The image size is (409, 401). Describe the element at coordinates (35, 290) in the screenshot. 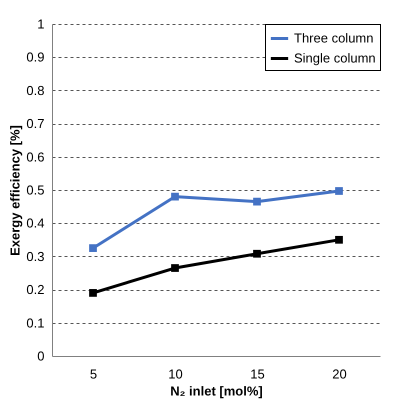

I see `y-tick-label: 0.2` at that location.